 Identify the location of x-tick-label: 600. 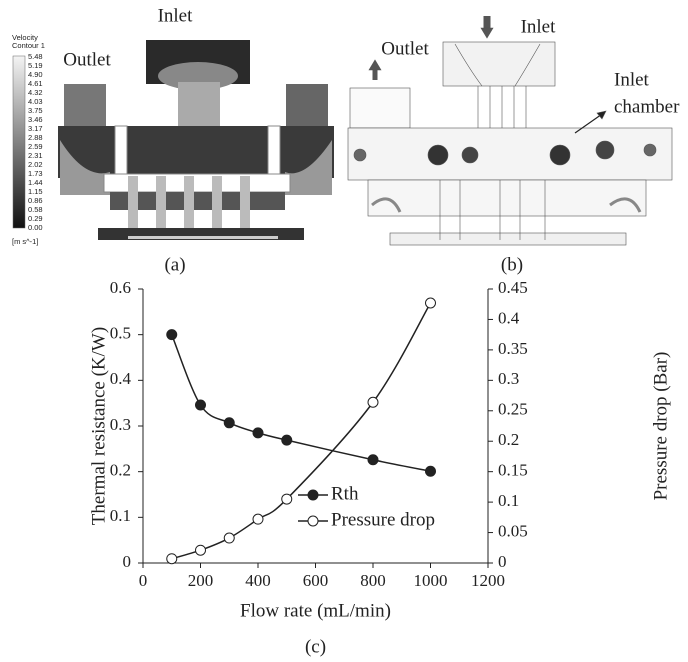
(316, 580).